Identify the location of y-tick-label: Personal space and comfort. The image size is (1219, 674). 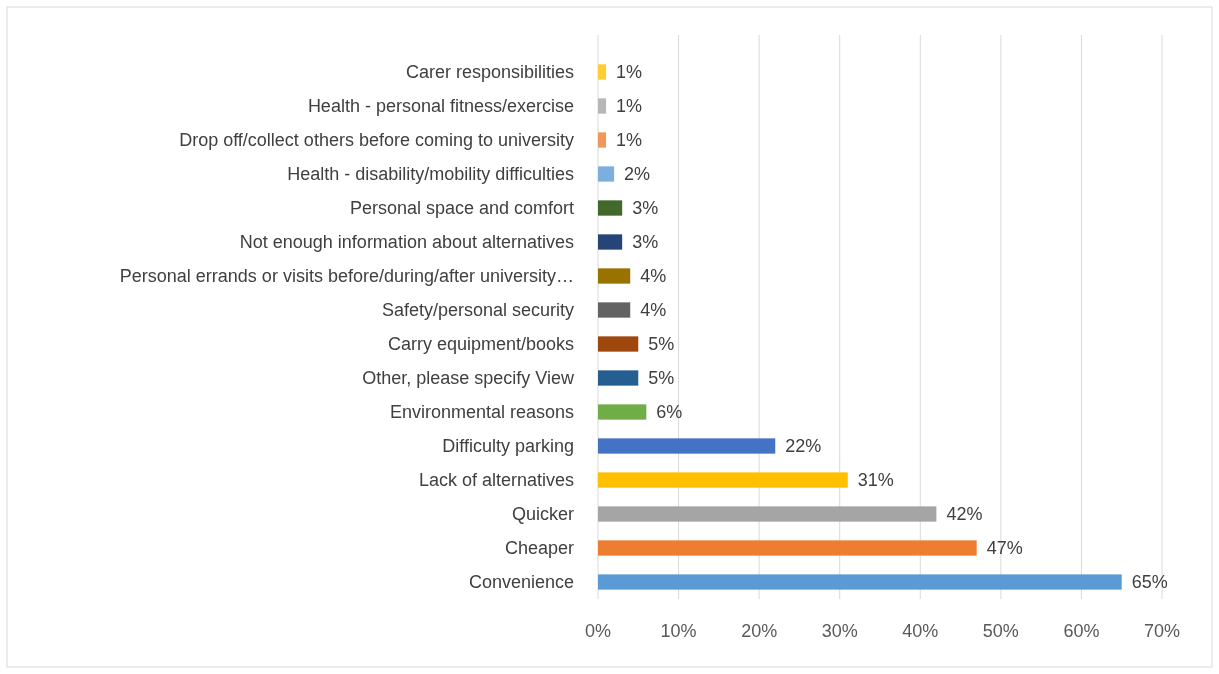
(461, 208).